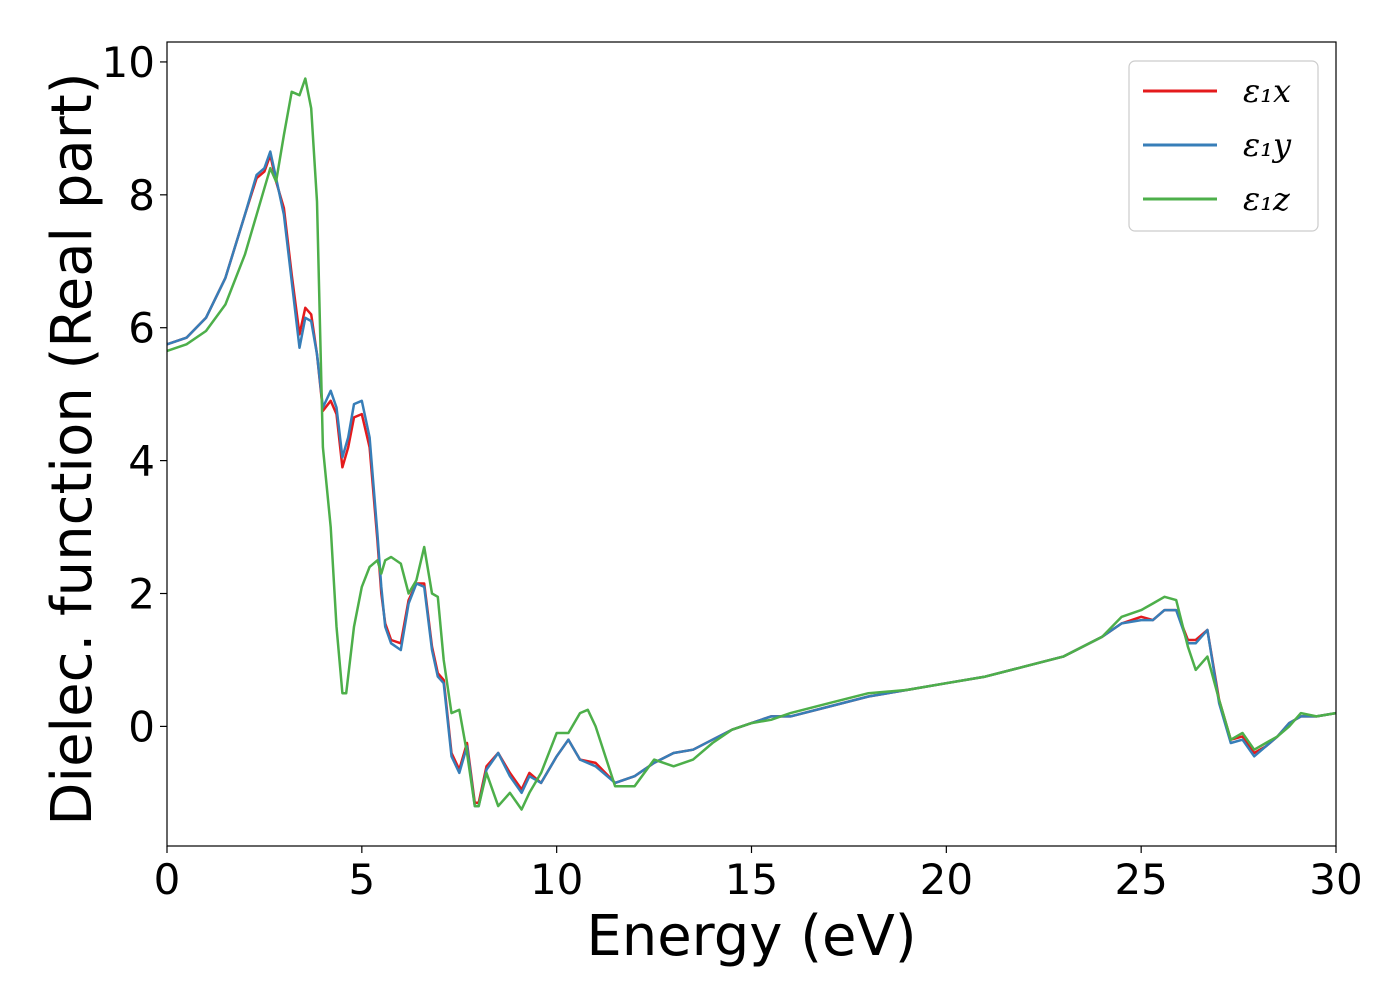  What do you see at coordinates (1140, 879) in the screenshot?
I see `x-tick-label: 25` at bounding box center [1140, 879].